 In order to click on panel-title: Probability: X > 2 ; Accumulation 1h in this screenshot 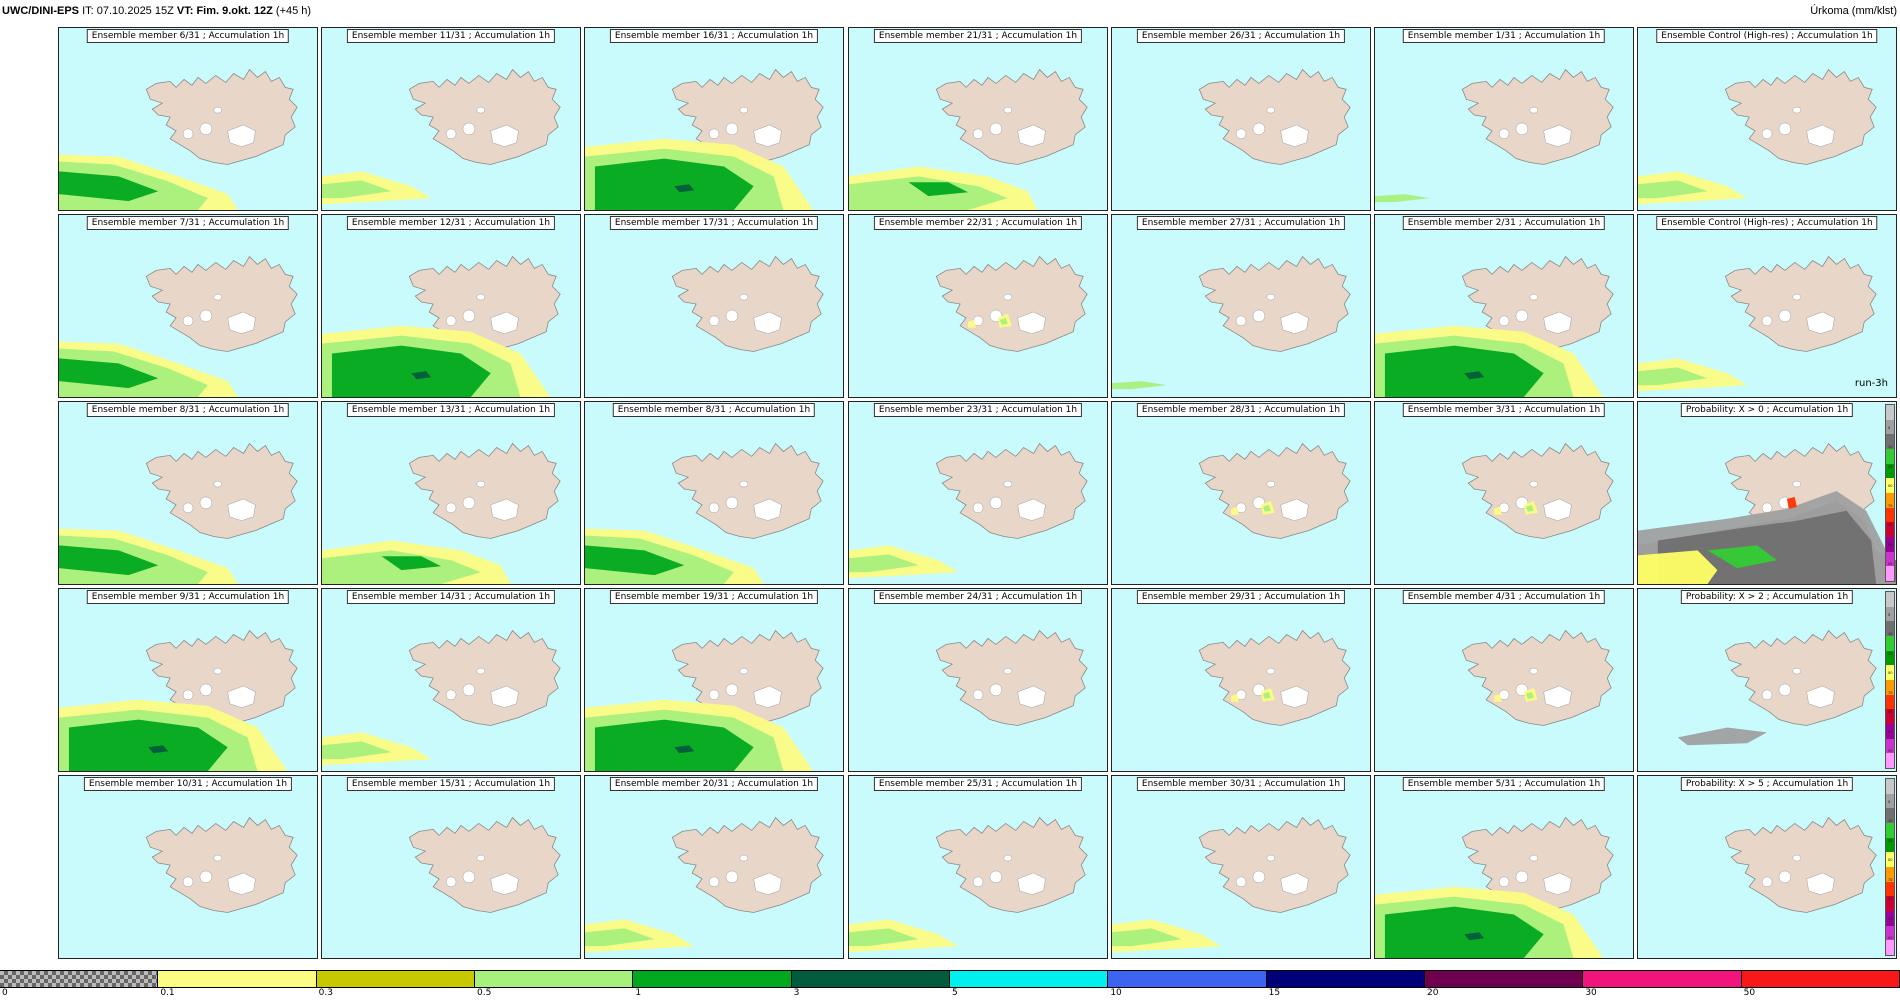, I will do `click(1767, 597)`.